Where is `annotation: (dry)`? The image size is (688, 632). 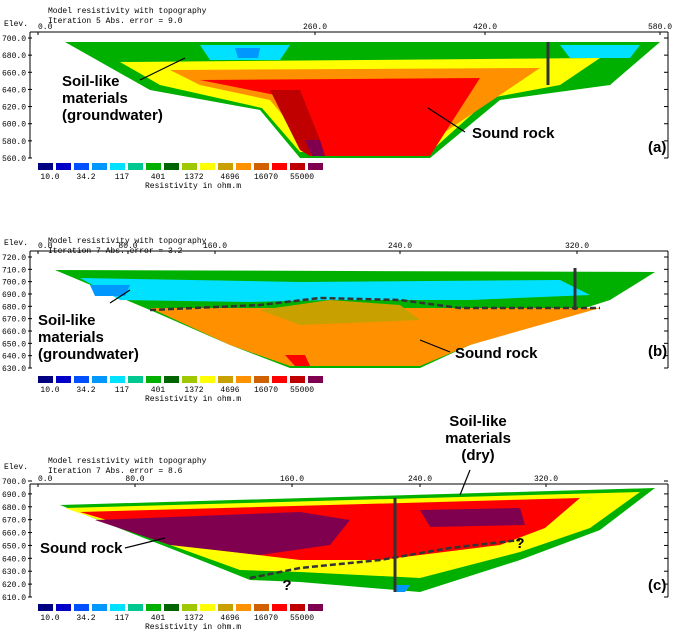 annotation: (dry) is located at coordinates (477, 455).